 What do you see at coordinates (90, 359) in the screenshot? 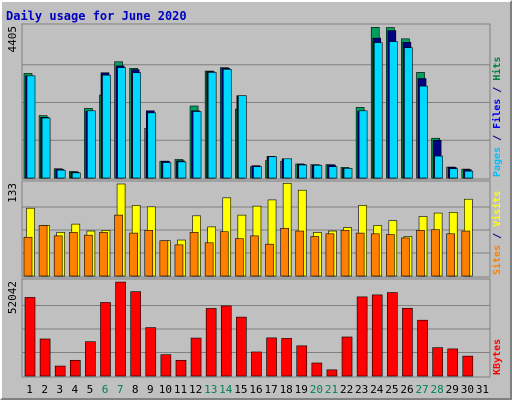
I see `day-5-kbytes-bar` at bounding box center [90, 359].